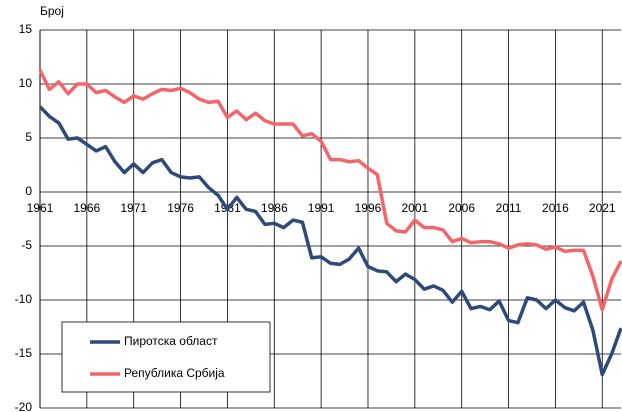  What do you see at coordinates (368, 208) in the screenshot?
I see `x-tick-label: 1996` at bounding box center [368, 208].